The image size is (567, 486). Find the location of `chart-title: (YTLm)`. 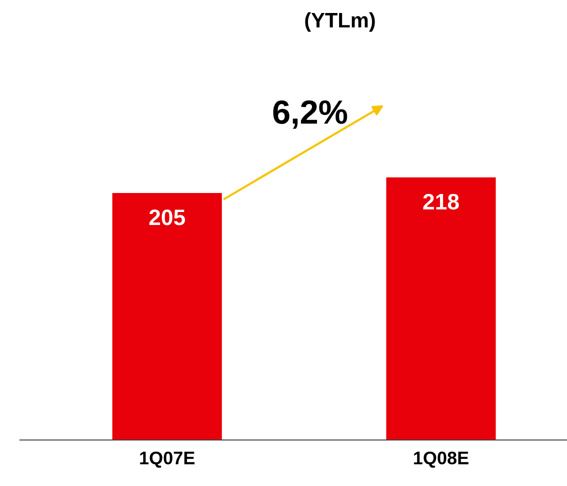

chart-title: (YTLm) is located at coordinates (340, 22).